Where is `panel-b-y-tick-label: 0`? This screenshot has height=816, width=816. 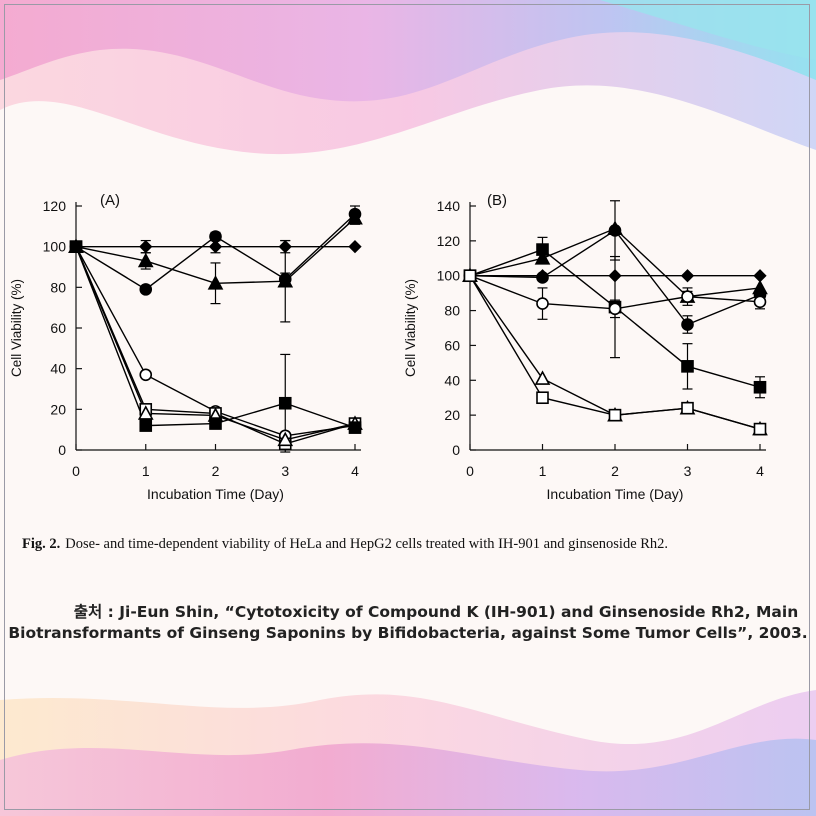
panel-b-y-tick-label: 0 is located at coordinates (456, 450).